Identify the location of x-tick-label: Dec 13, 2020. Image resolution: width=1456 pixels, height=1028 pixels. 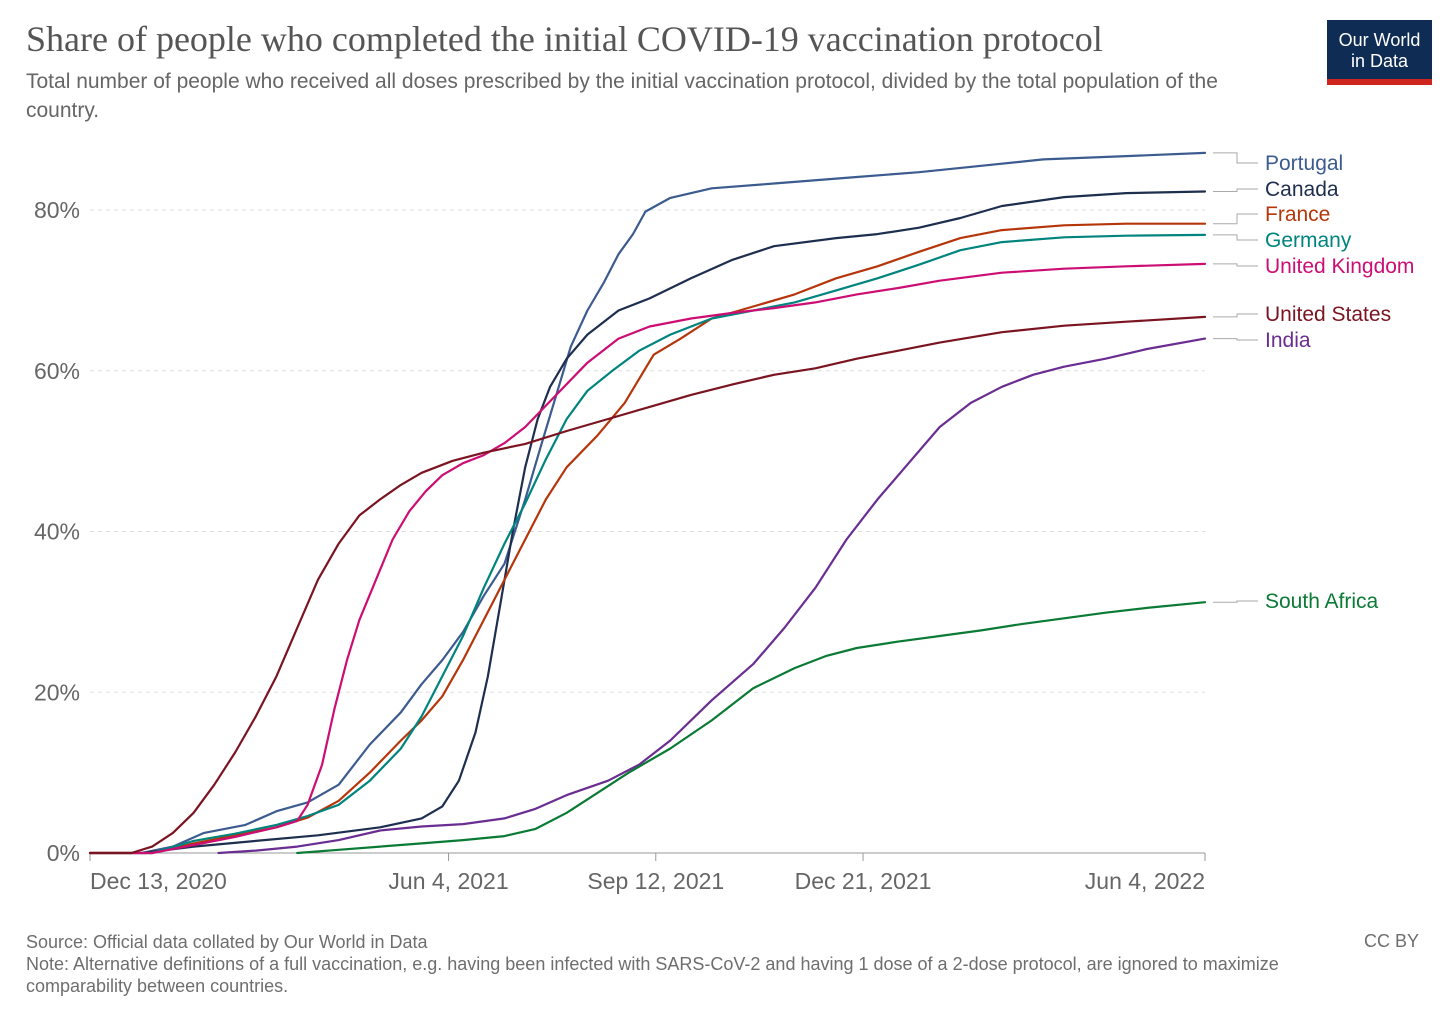
(158, 881).